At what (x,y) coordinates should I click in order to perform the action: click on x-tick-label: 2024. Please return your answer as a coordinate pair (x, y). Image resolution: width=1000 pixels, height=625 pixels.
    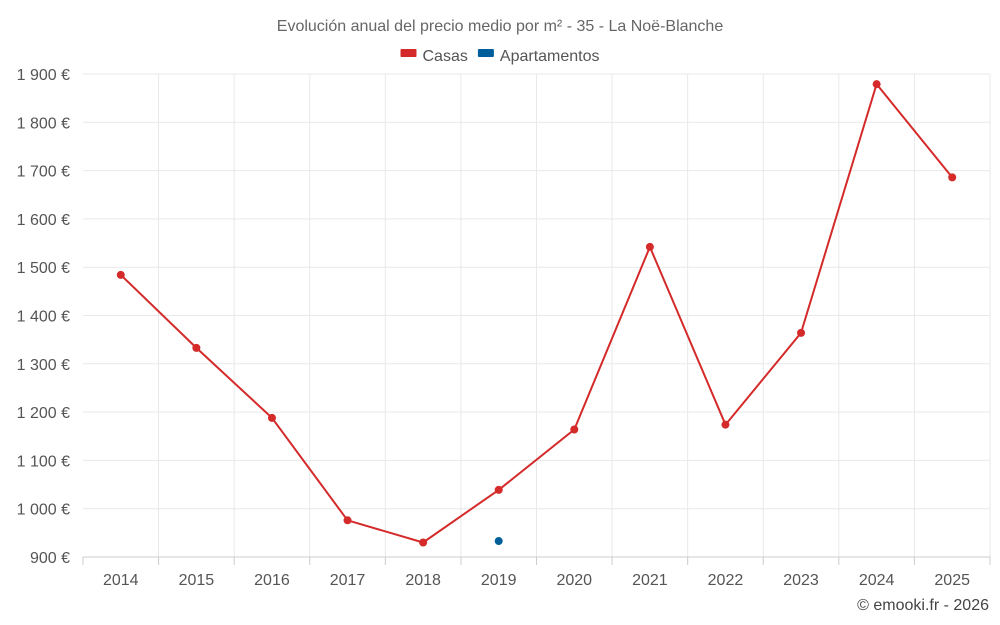
    Looking at the image, I should click on (877, 580).